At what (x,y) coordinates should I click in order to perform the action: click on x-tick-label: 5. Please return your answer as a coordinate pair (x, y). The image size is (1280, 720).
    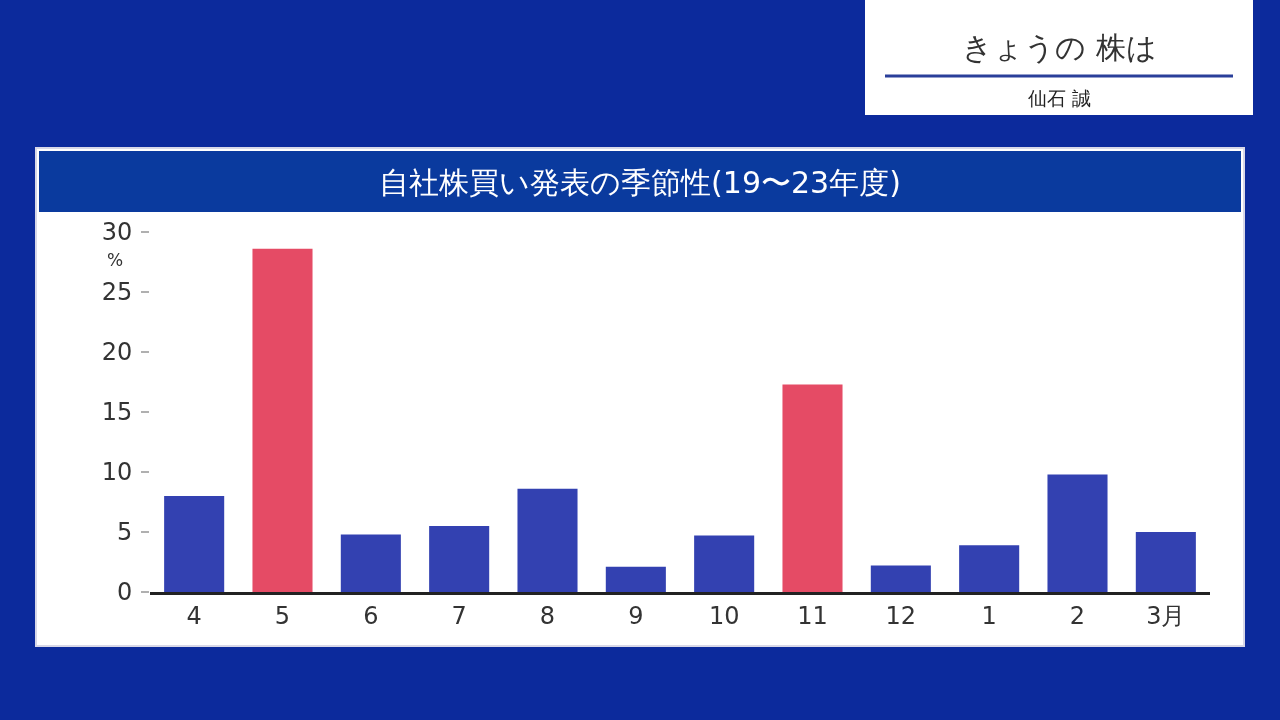
    Looking at the image, I should click on (282, 615).